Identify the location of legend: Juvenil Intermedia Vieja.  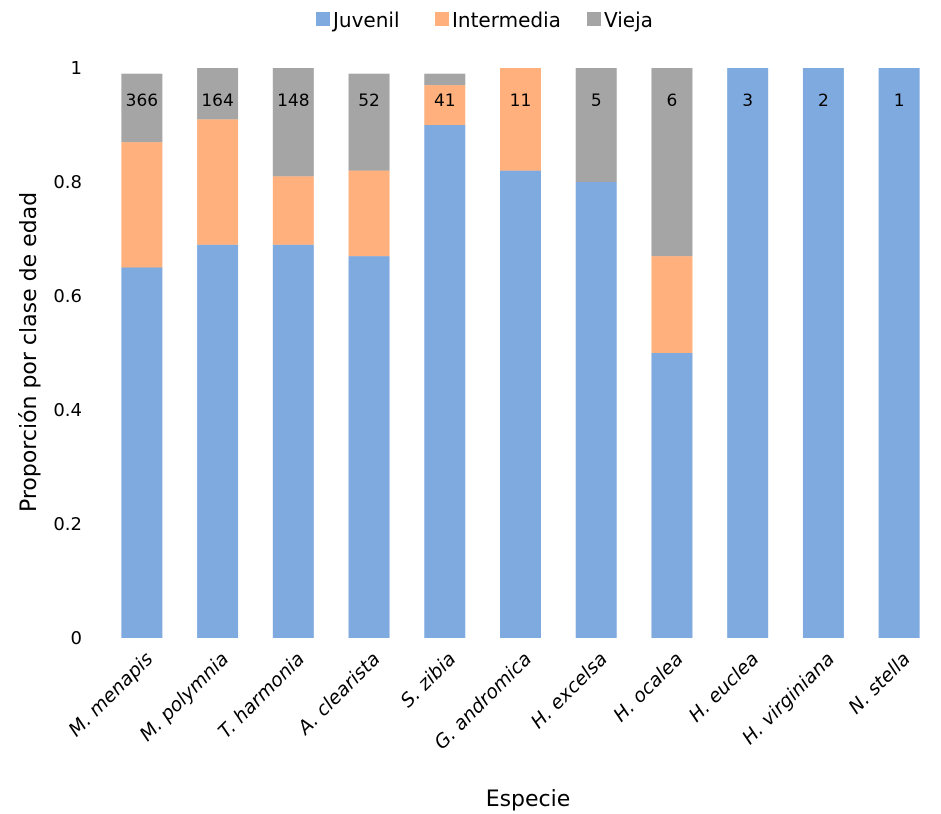
(484, 20).